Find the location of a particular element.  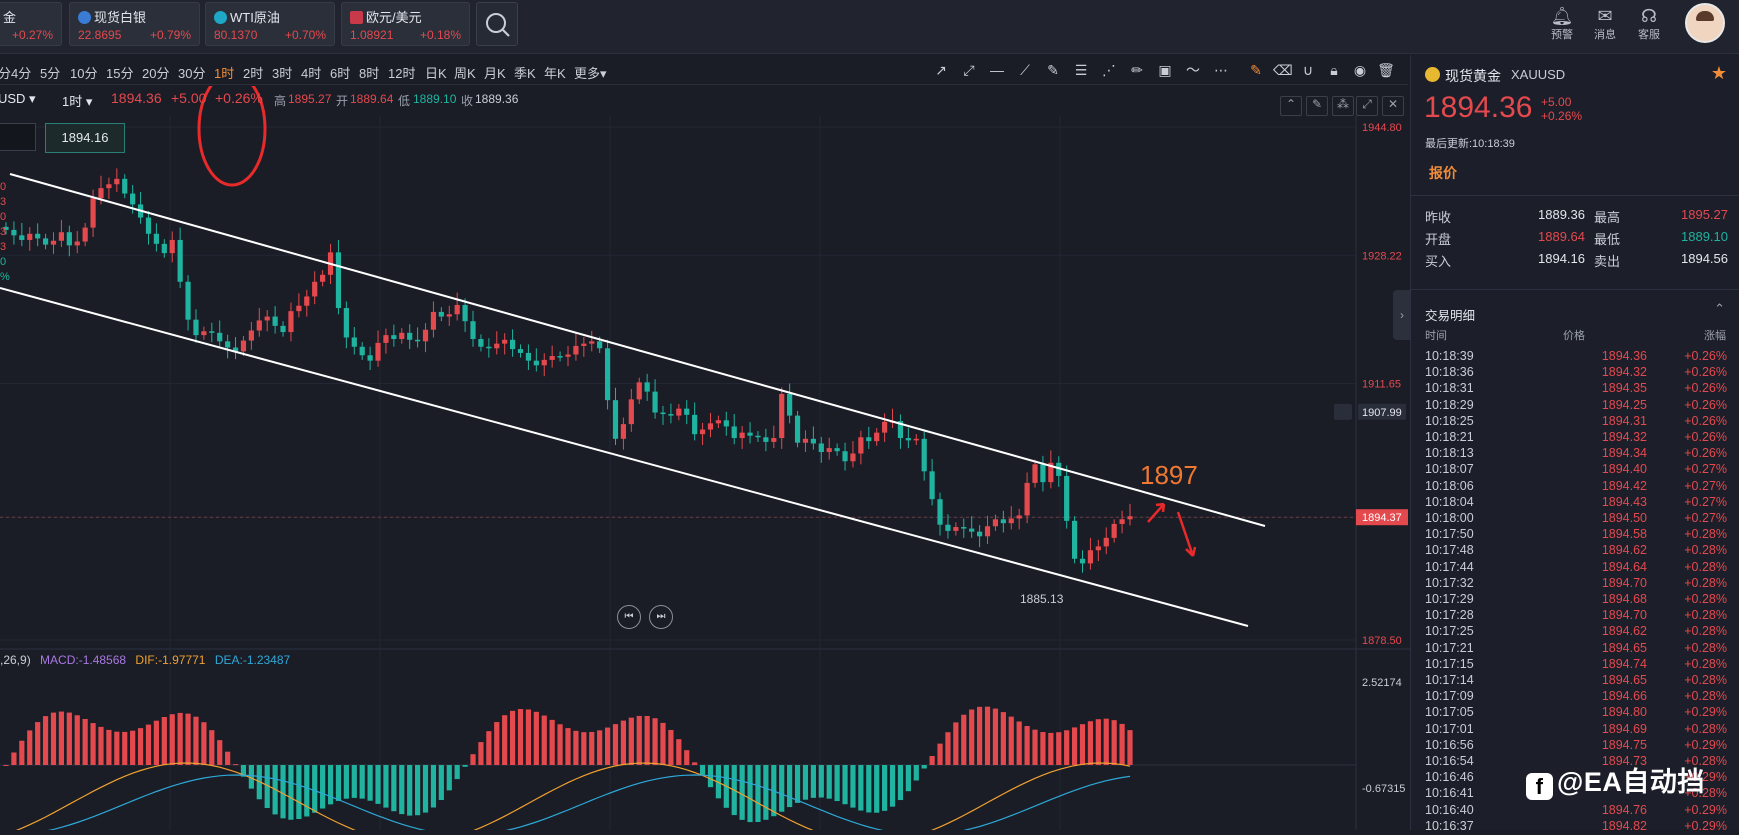

ray-tool-icon: ↗ is located at coordinates (941, 70).